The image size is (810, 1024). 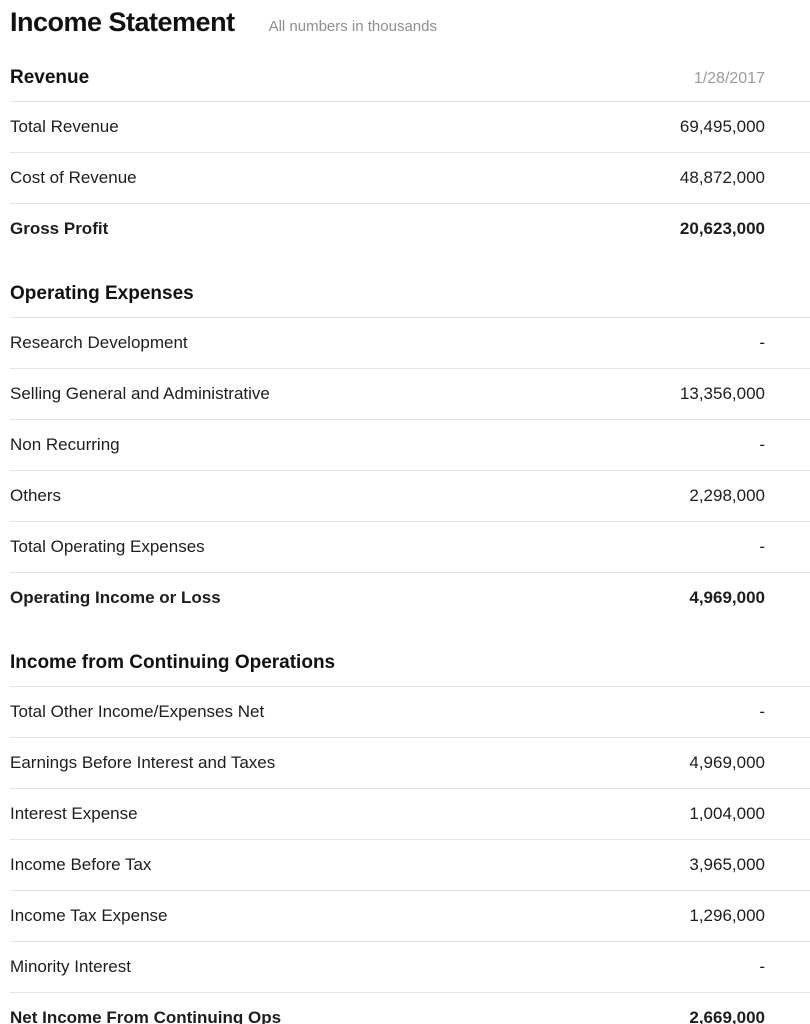 I want to click on row-label: Earnings Before Interest and Taxes, so click(x=143, y=762).